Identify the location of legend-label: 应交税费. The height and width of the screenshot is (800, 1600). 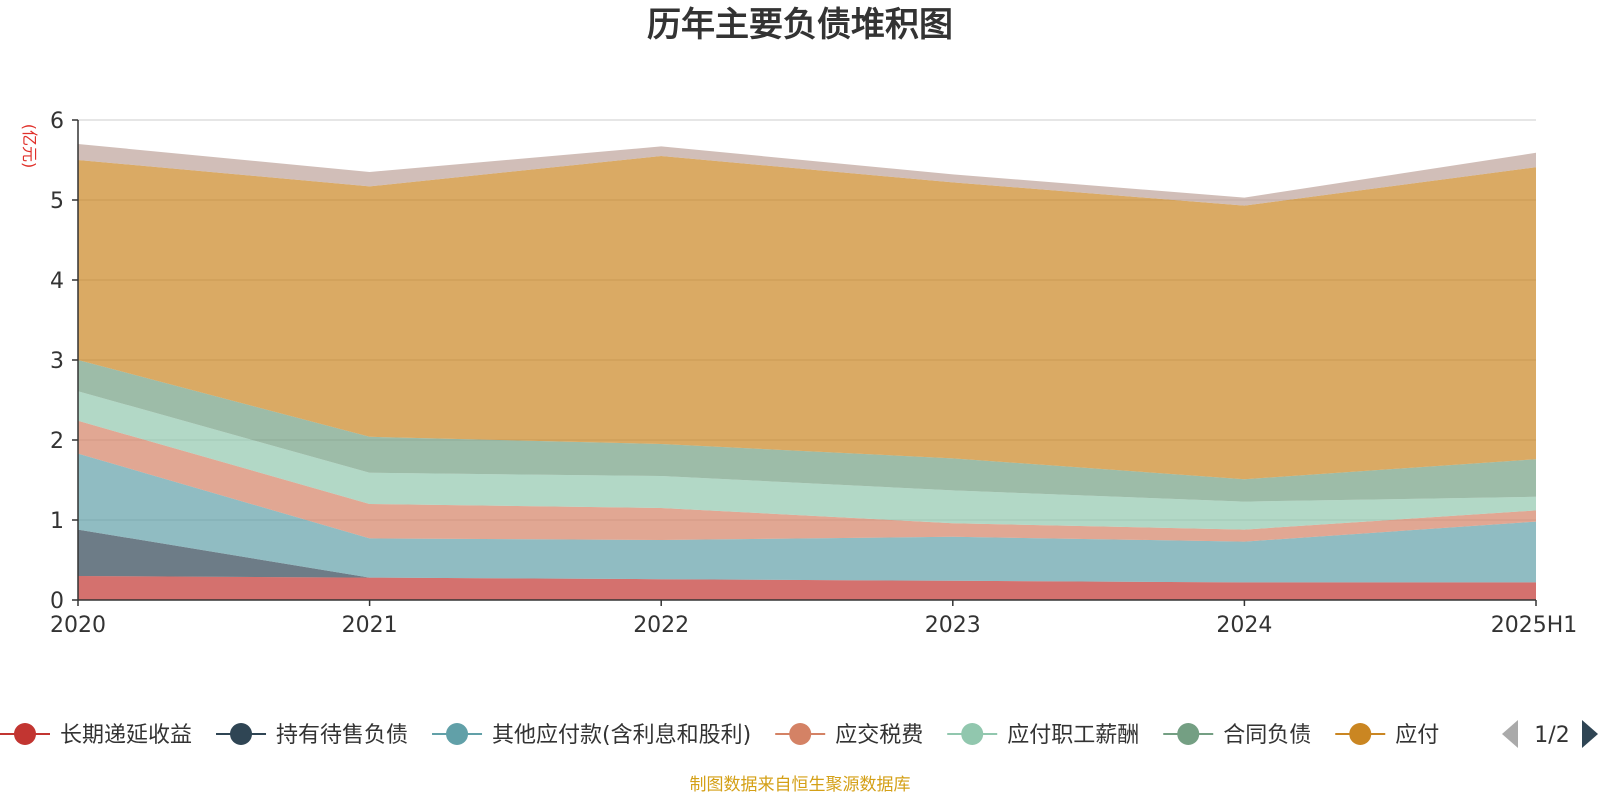
(879, 735).